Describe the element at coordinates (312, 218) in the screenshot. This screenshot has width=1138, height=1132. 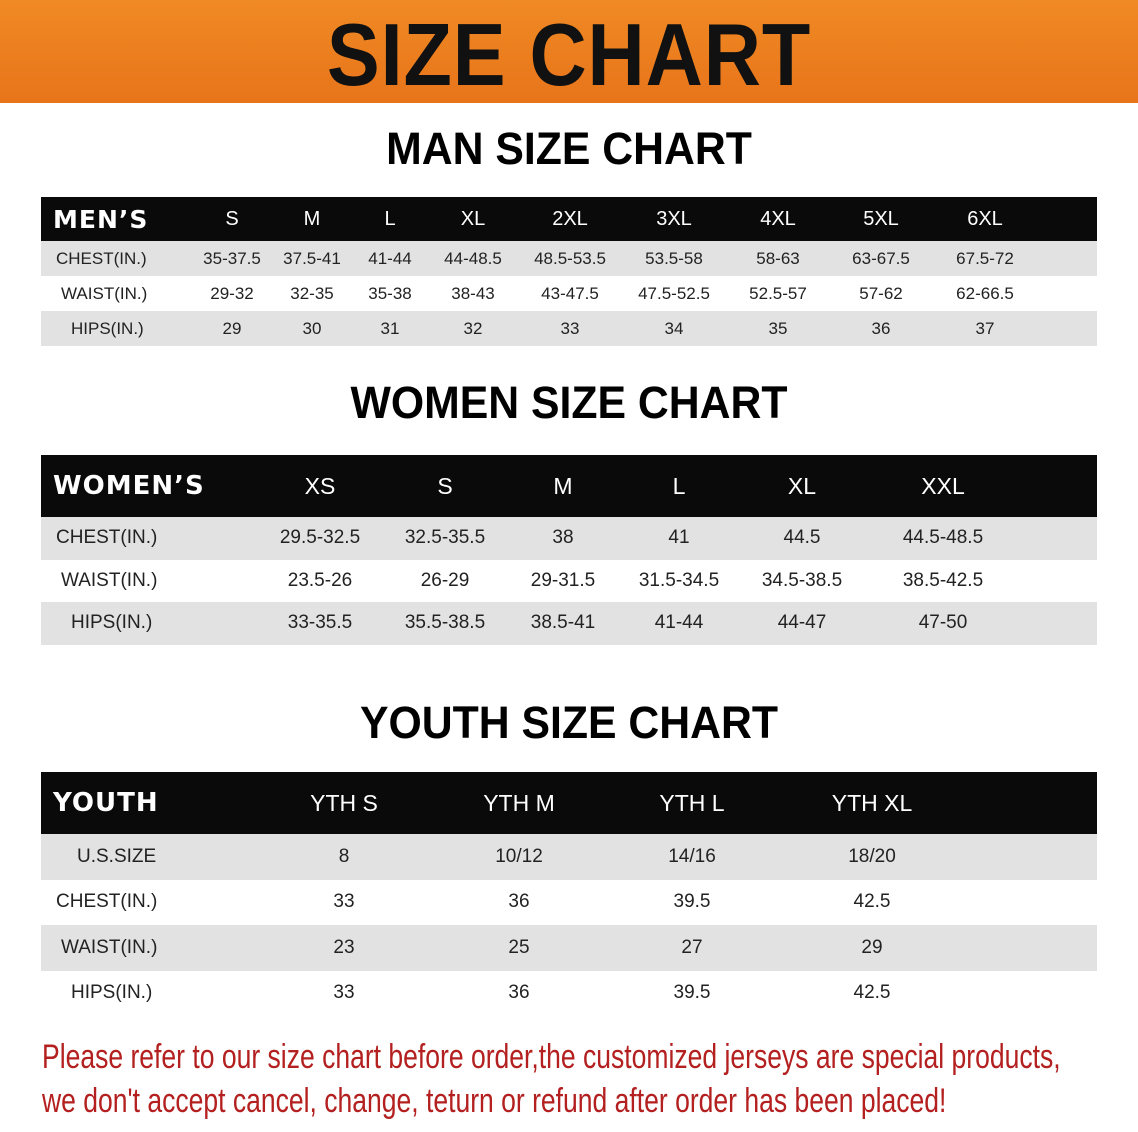
I see `size-header-m: M` at that location.